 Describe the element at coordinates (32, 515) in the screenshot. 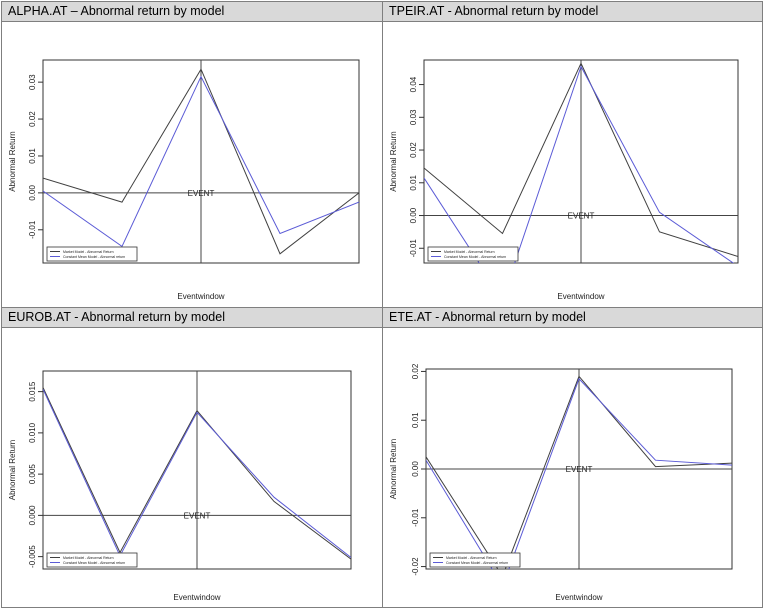

I see `y-tick-label: 0.000` at that location.